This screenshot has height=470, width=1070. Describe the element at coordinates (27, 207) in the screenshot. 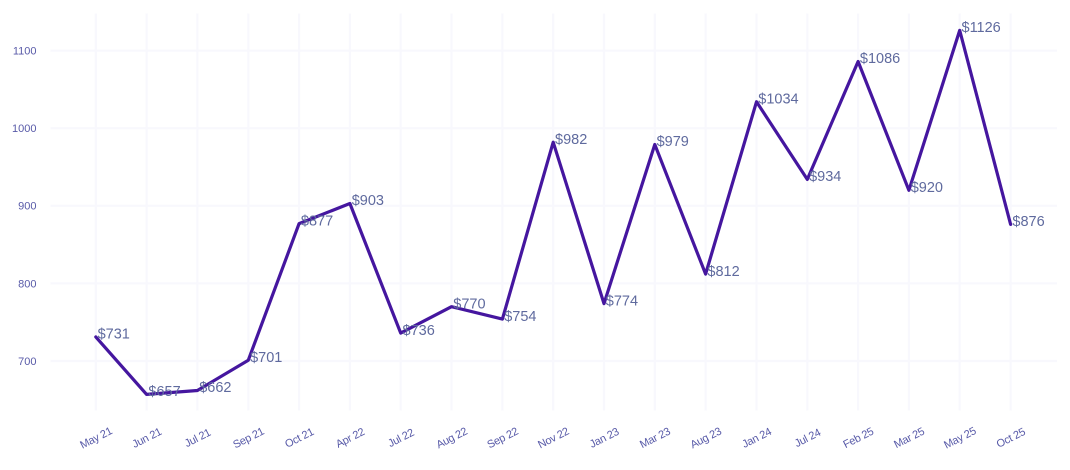

I see `svg-text: 900` at that location.